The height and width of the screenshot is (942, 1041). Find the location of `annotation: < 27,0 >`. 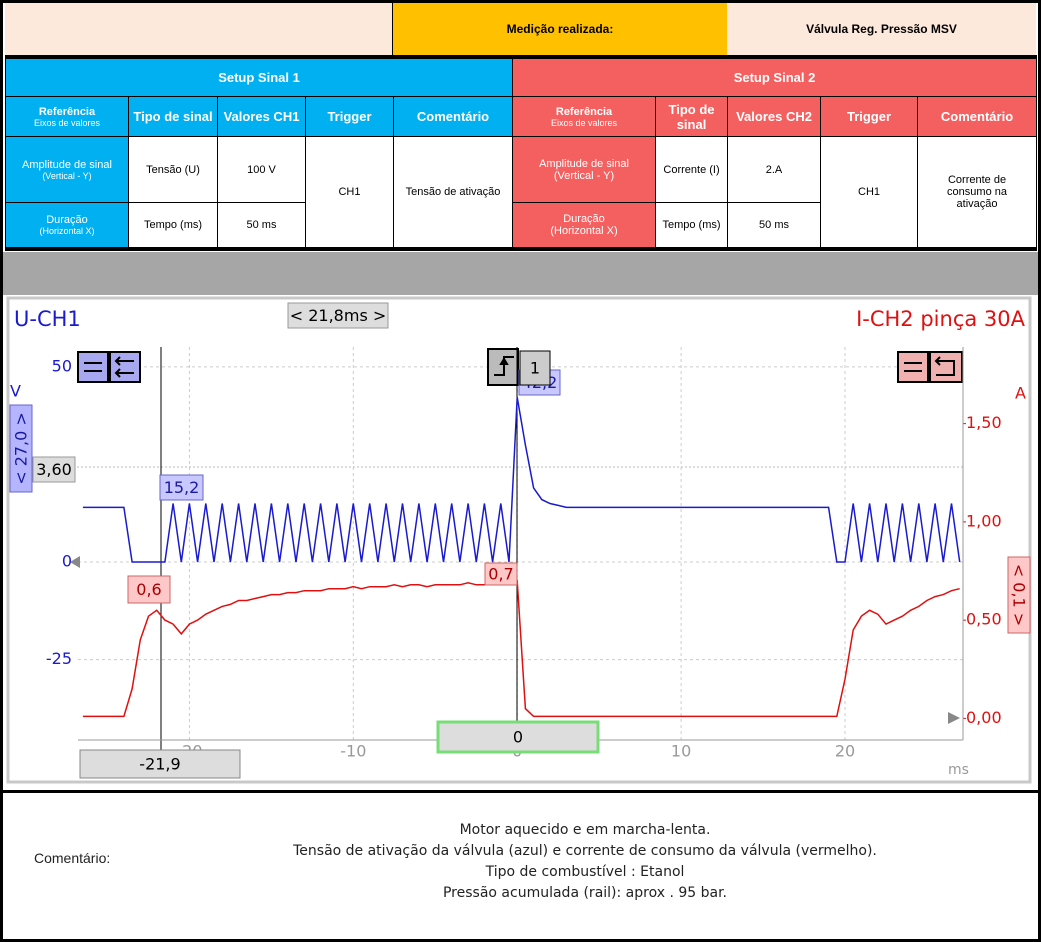

annotation: < 27,0 > is located at coordinates (21, 448).